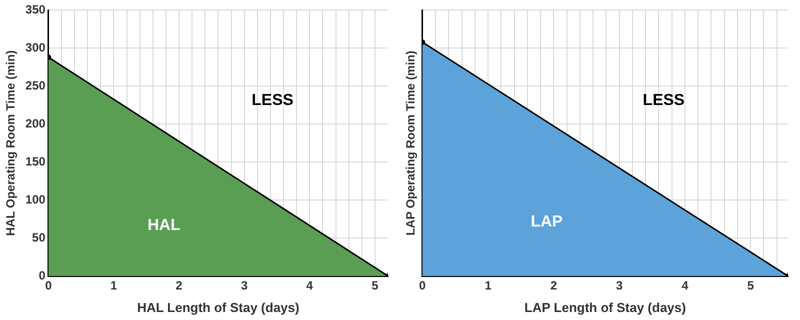 This screenshot has height=320, width=800. I want to click on y-tick-label: 50, so click(39, 237).